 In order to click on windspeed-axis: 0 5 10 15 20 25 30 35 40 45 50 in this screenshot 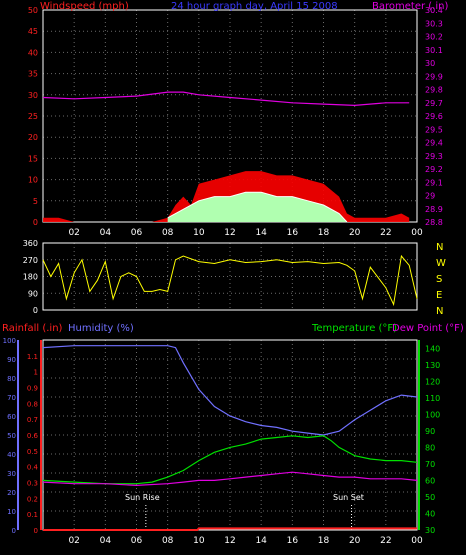, I will do `click(33, 116)`.